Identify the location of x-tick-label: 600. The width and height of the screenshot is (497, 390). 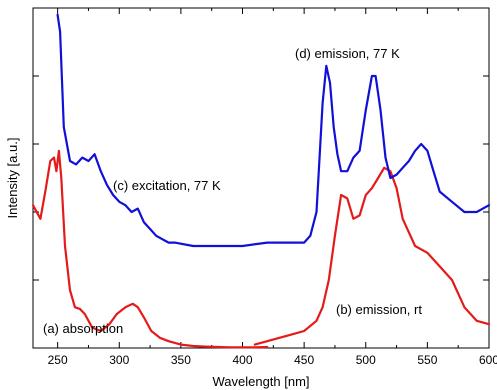
(488, 360).